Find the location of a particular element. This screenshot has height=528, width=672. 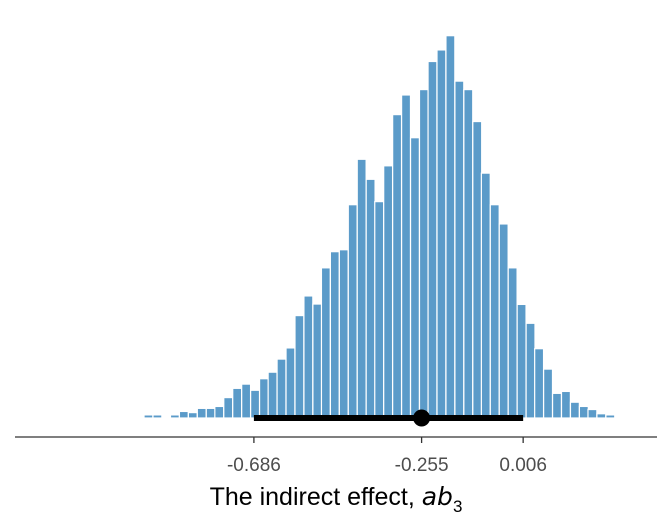

x-axis-title-math: ab is located at coordinates (437, 496).